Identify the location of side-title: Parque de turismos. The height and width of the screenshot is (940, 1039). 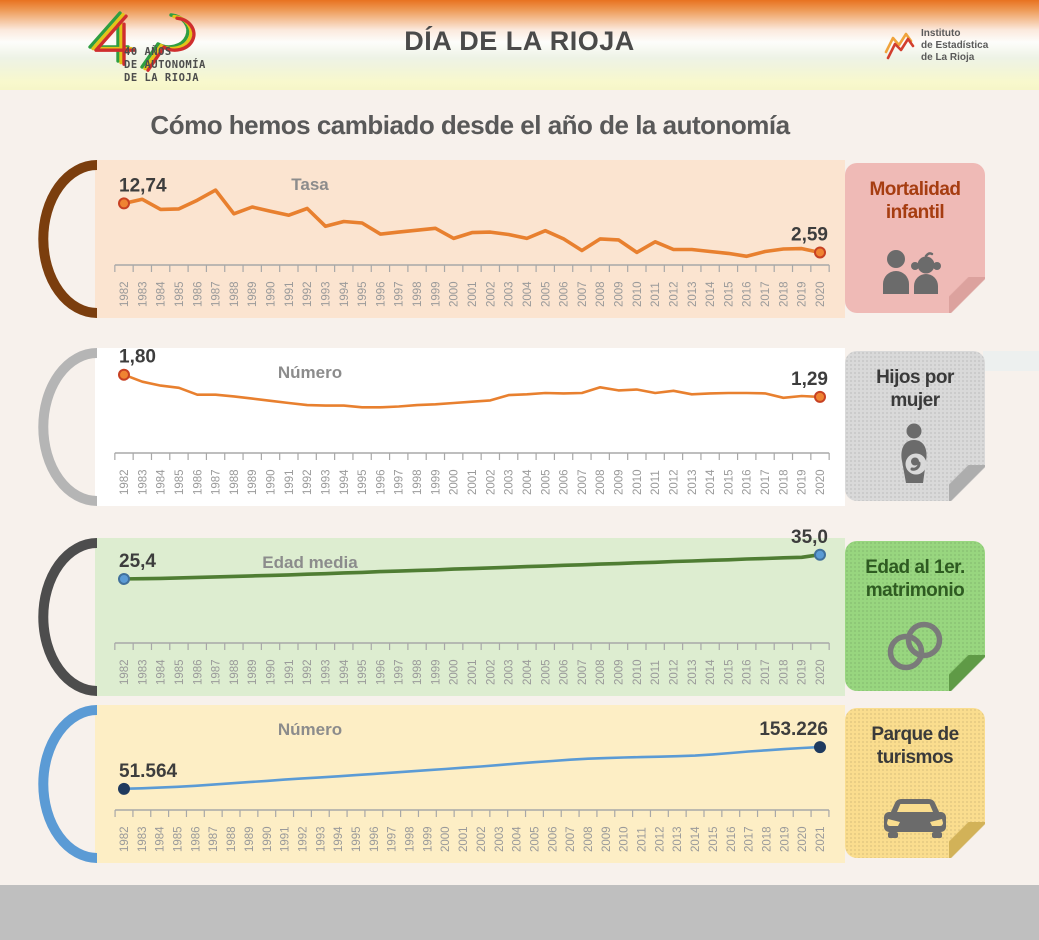
(915, 746).